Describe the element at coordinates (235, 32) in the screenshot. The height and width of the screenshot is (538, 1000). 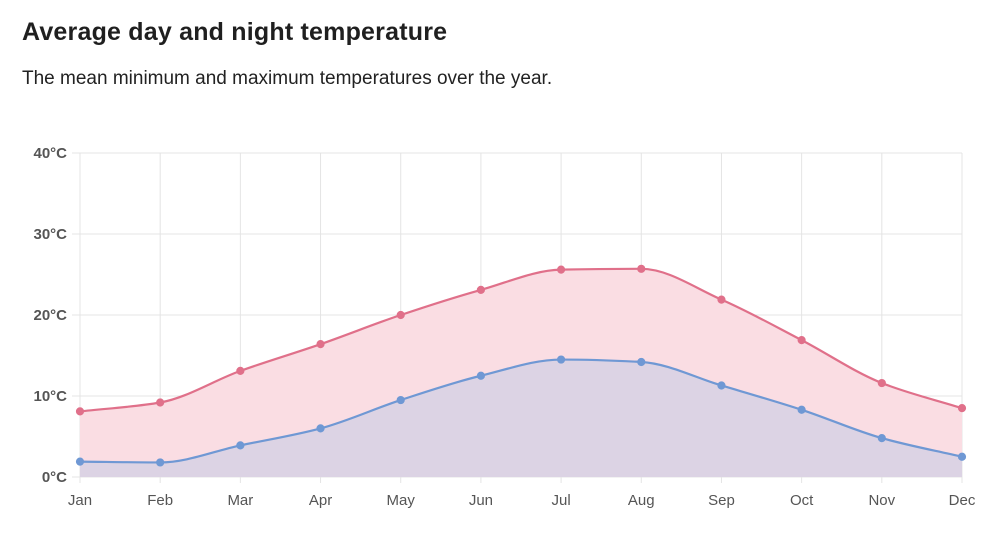
I see `page-title: Average day and night temperature` at that location.